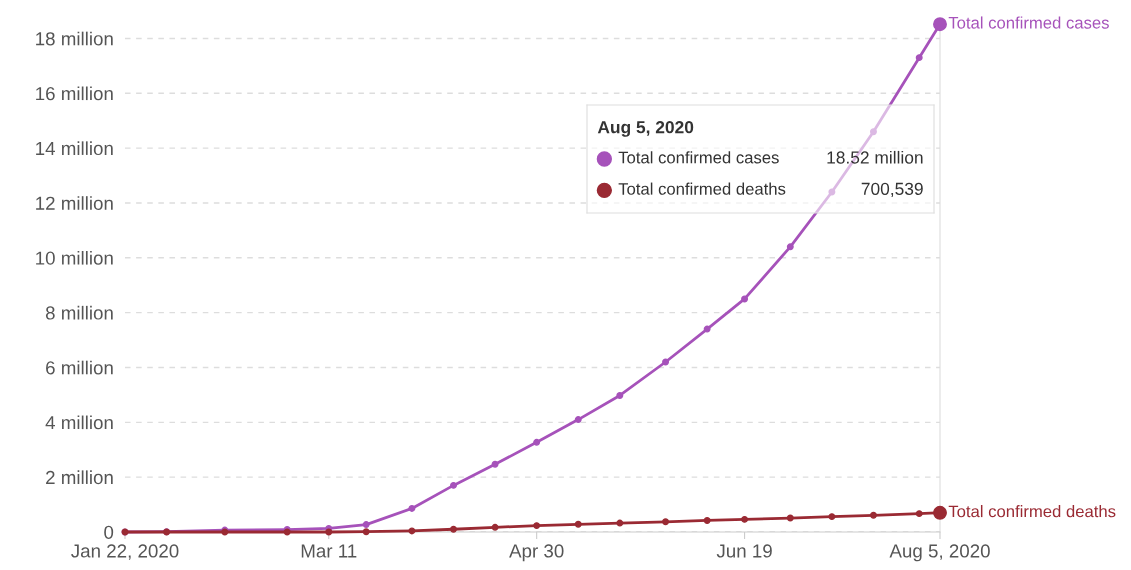 This screenshot has width=1131, height=570. What do you see at coordinates (536, 553) in the screenshot?
I see `x-tick-label: Apr 30` at bounding box center [536, 553].